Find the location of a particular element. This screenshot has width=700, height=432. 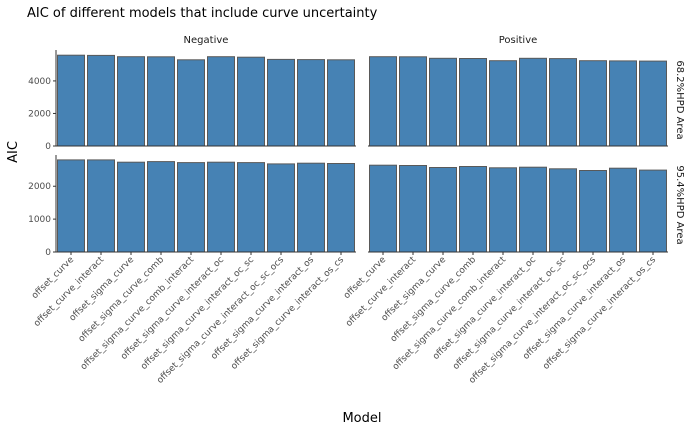

column-strip-negative: Negative is located at coordinates (206, 40).